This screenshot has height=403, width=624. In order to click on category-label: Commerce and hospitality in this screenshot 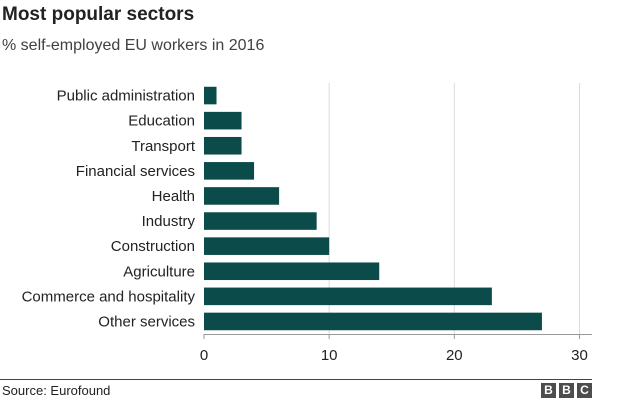, I will do `click(109, 296)`.